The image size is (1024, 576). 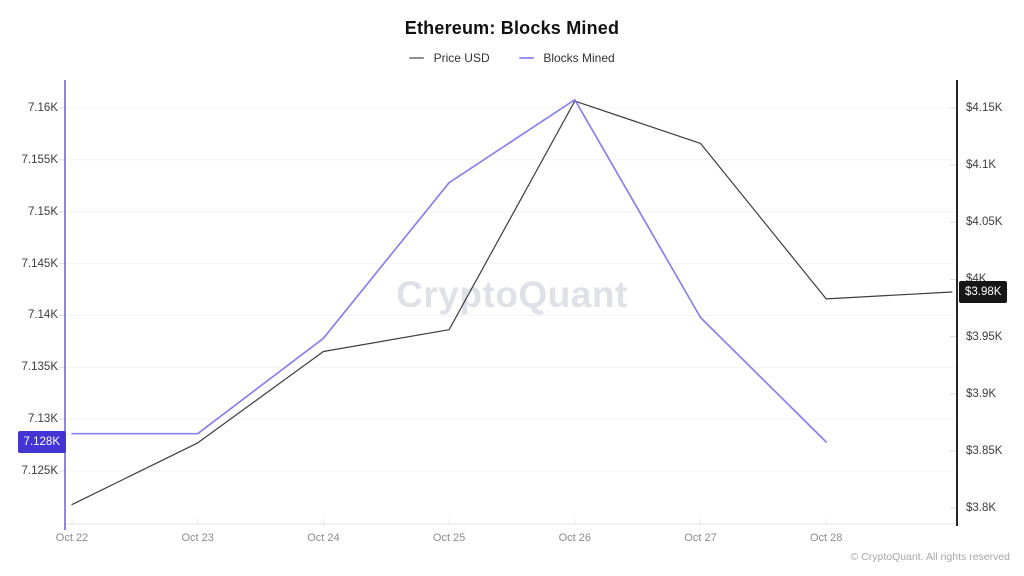 I want to click on price-usd-line-swatch, so click(x=417, y=57).